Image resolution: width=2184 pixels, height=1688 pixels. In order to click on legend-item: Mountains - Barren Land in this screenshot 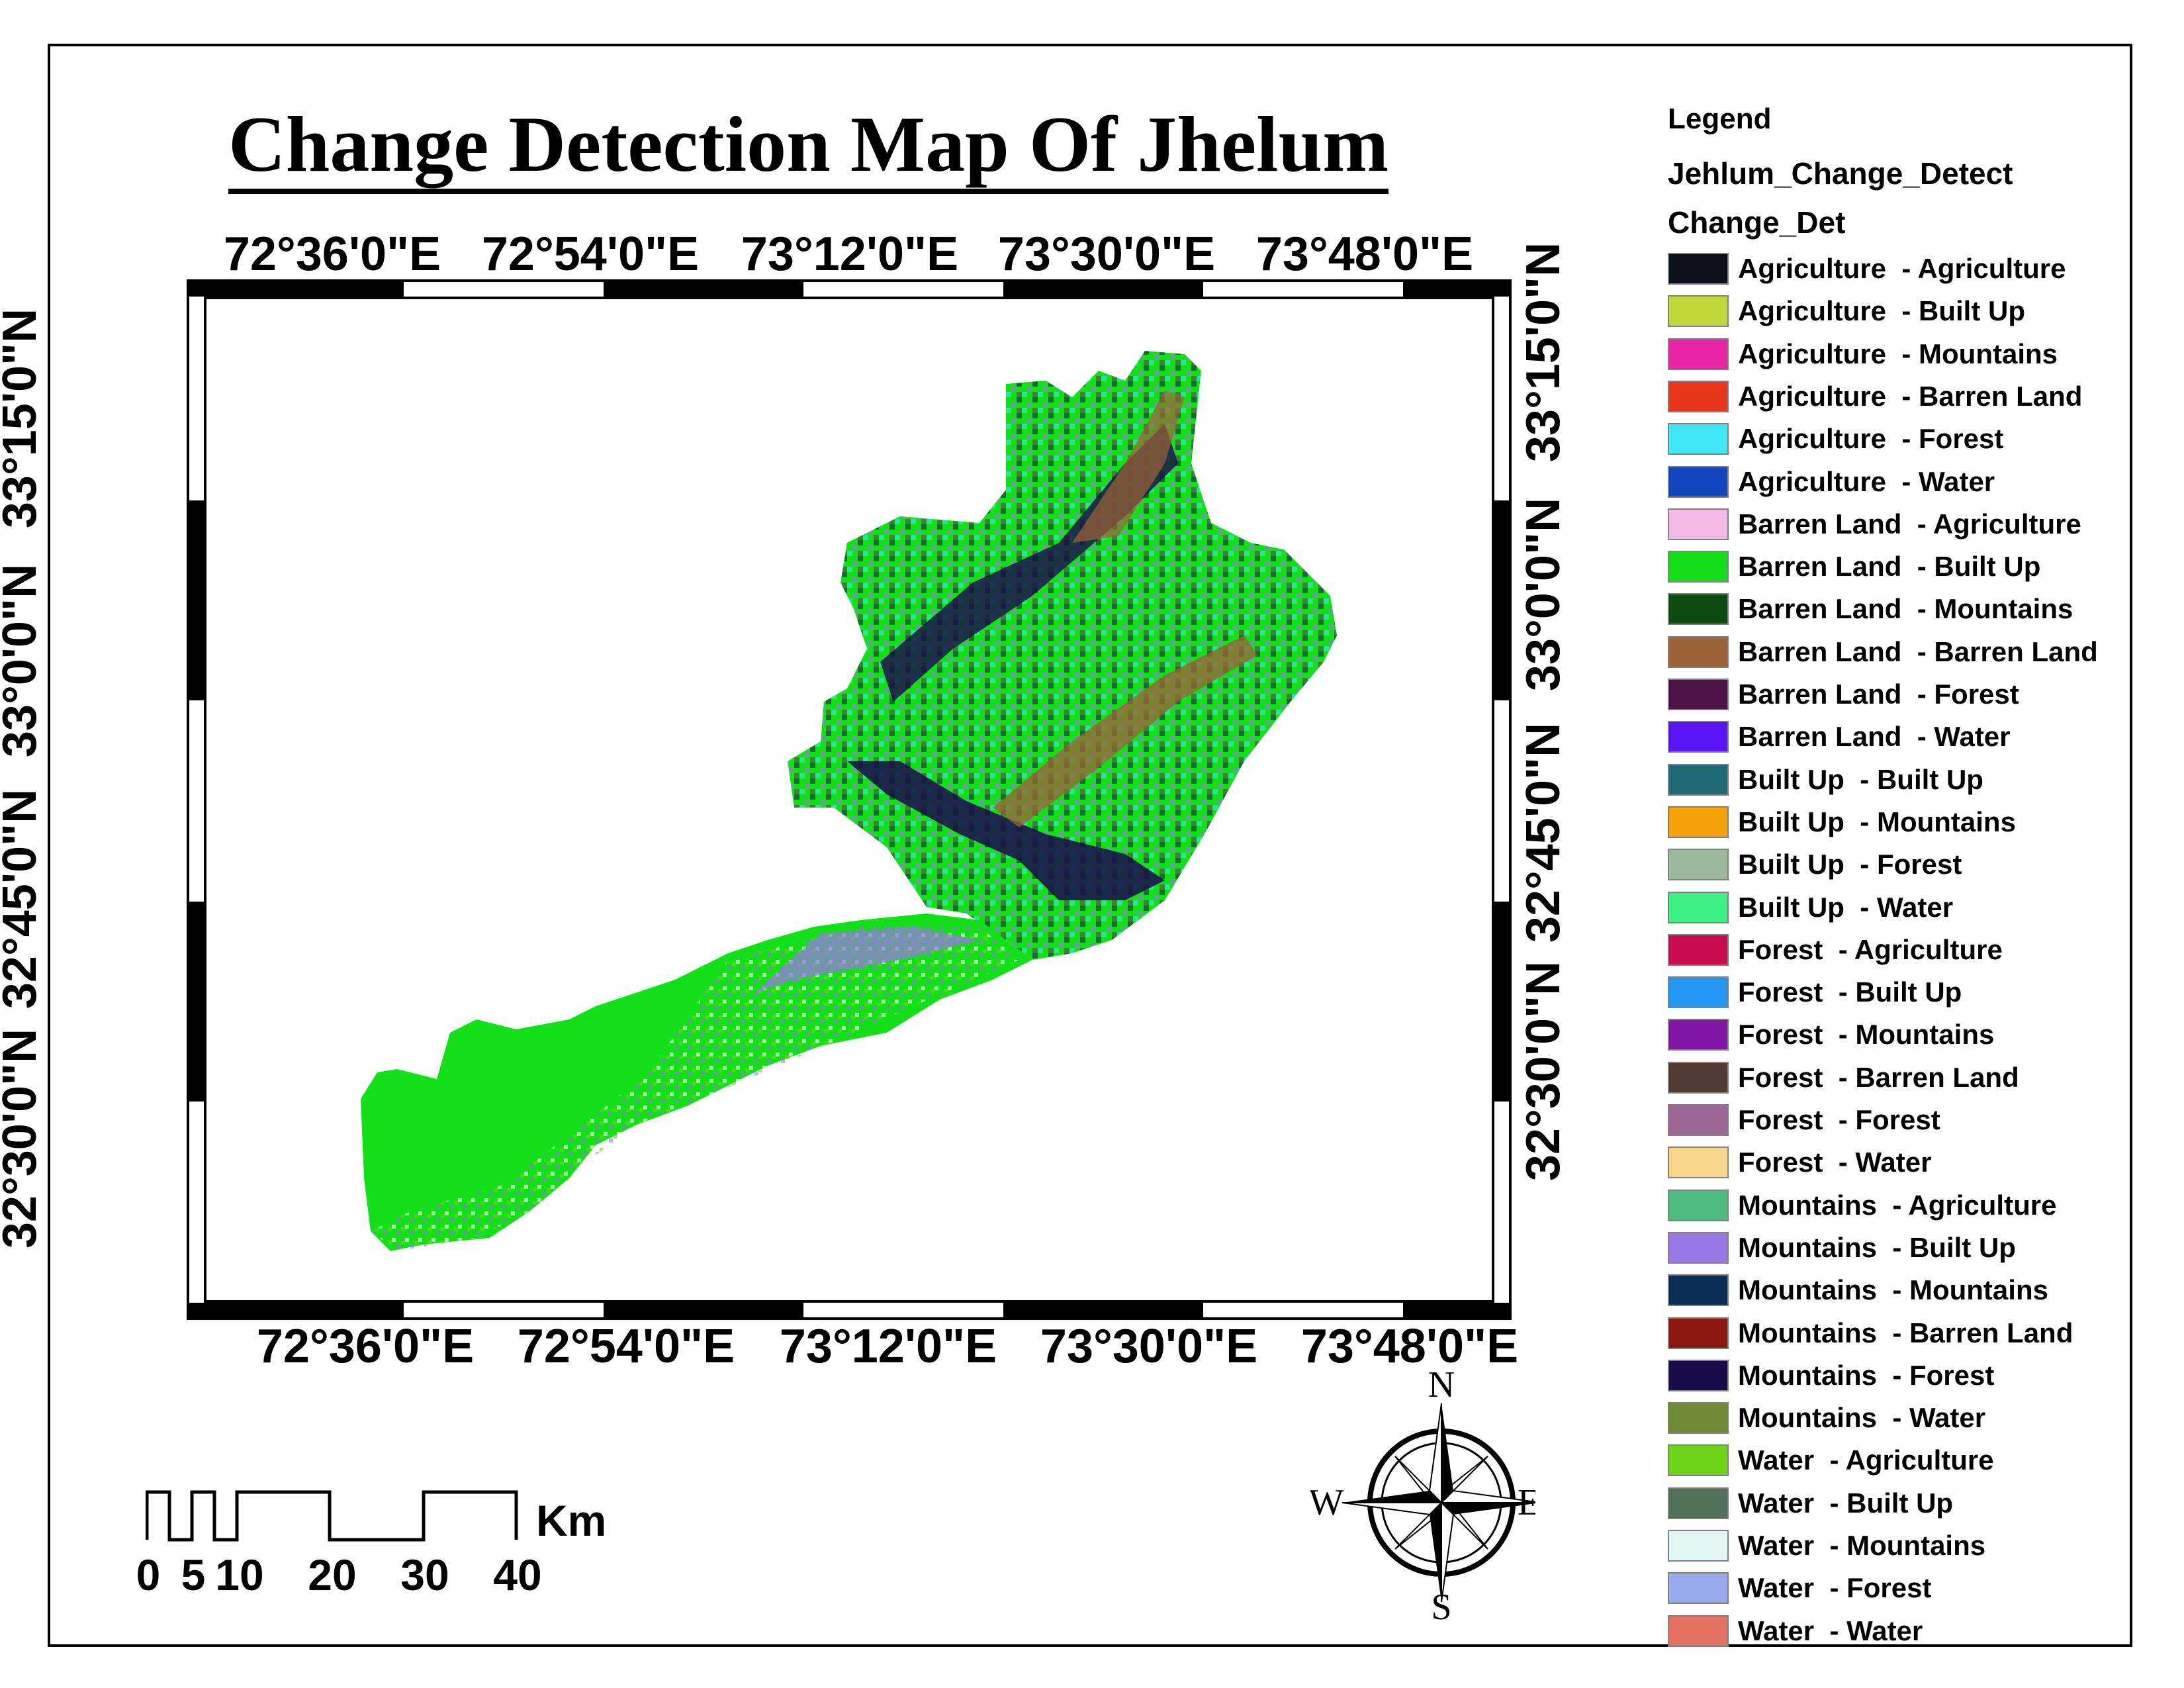, I will do `click(1871, 1333)`.